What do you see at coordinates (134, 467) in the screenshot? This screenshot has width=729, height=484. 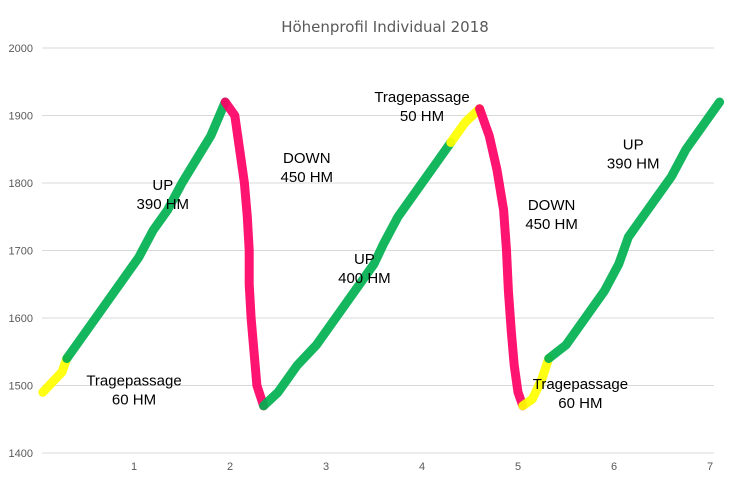 I see `x-tick-label: 1` at bounding box center [134, 467].